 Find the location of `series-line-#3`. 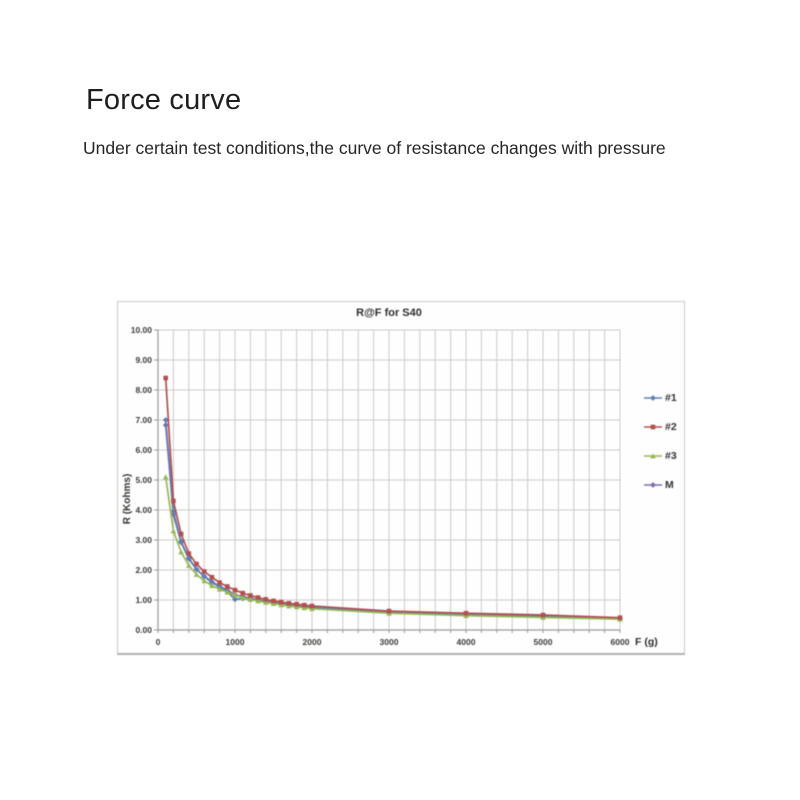

series-line-#3 is located at coordinates (392, 548).